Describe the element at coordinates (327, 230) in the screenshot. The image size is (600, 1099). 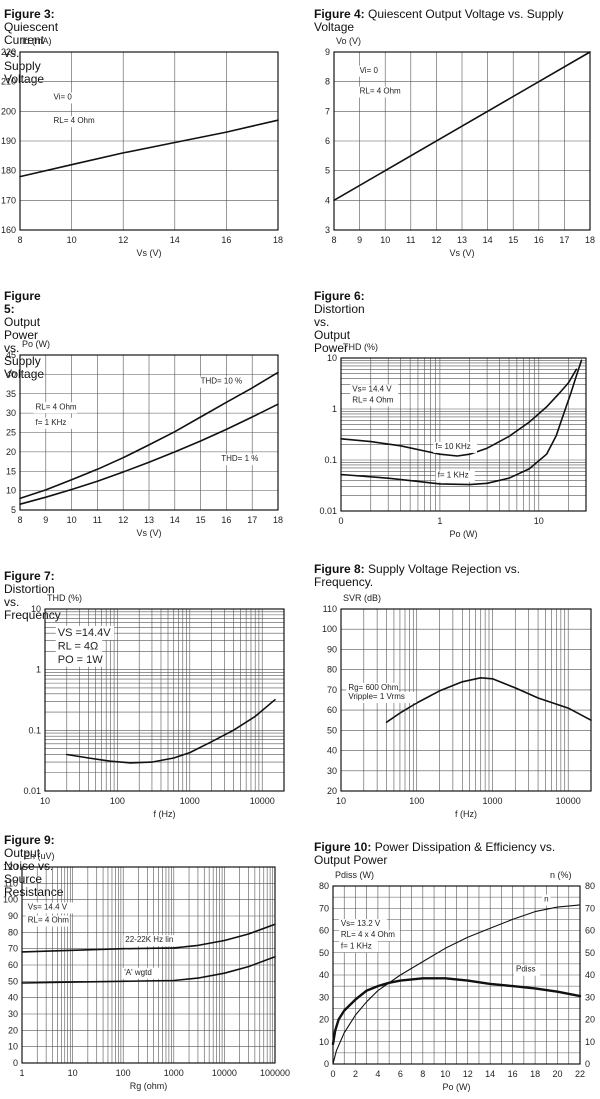
I see `y-tick-label: 3` at that location.